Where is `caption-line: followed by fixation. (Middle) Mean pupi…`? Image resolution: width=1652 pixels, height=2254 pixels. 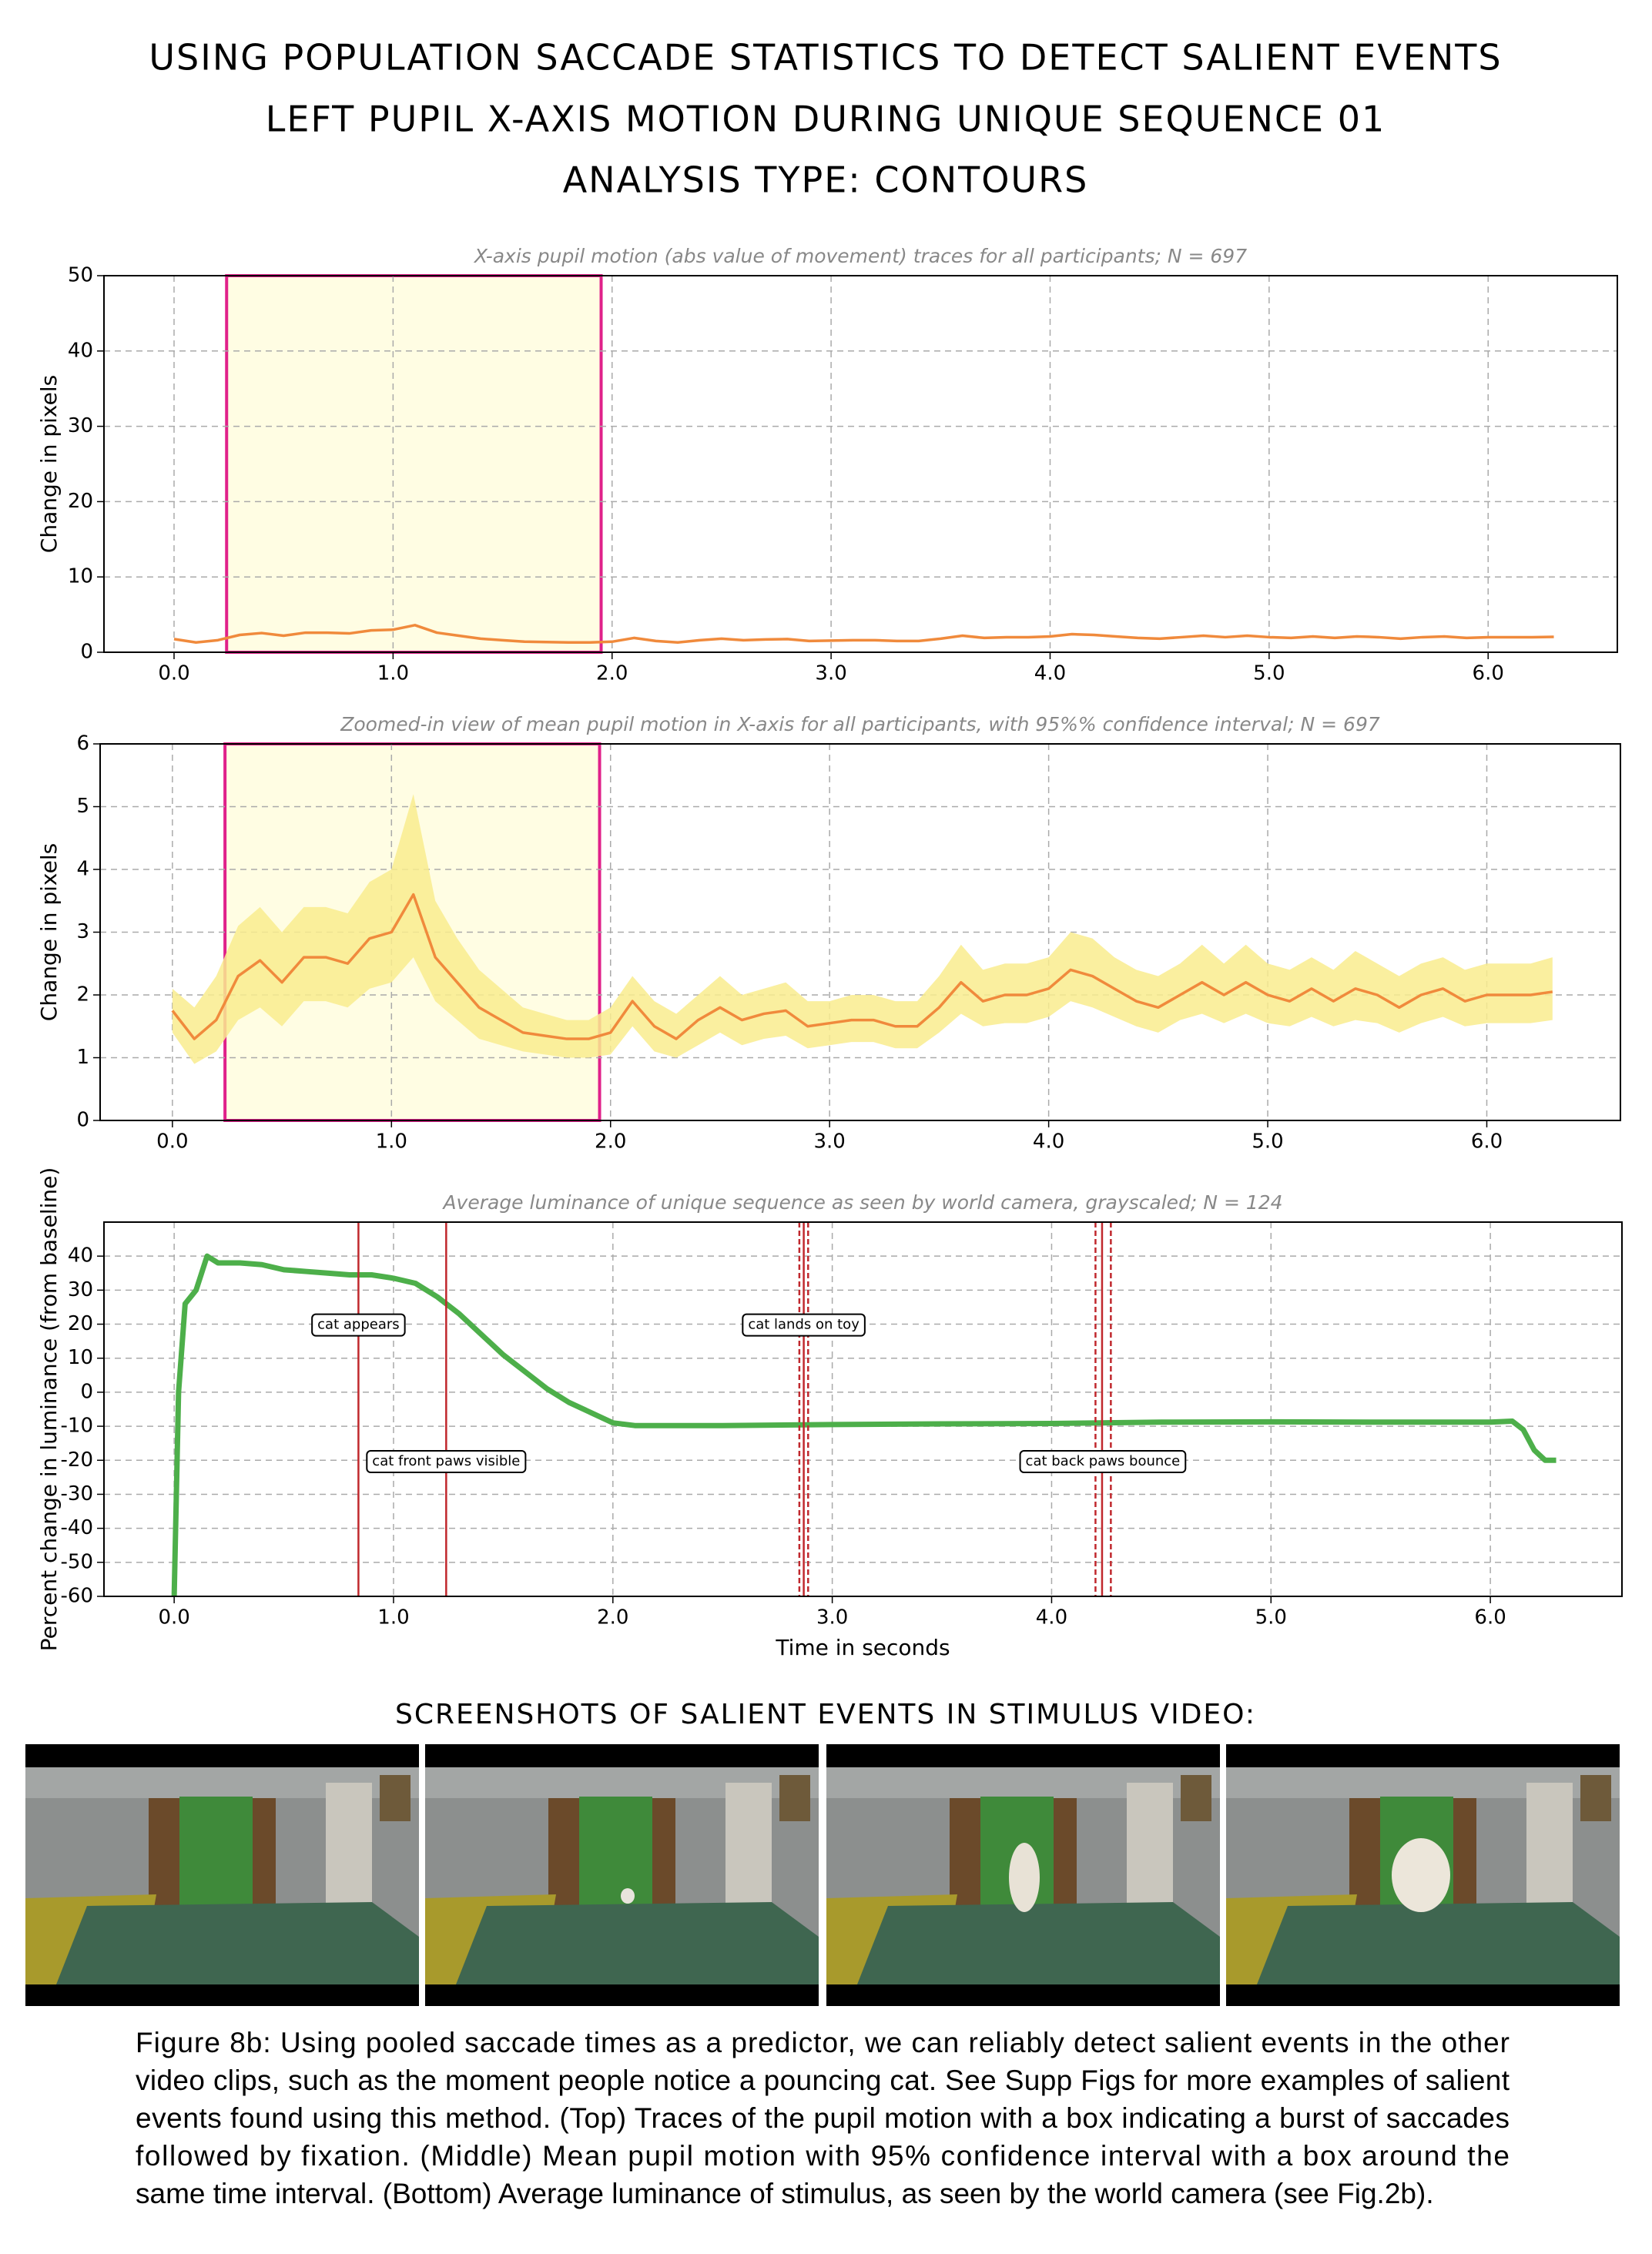 caption-line: followed by fixation. (Middle) Mean pupi… is located at coordinates (823, 2156).